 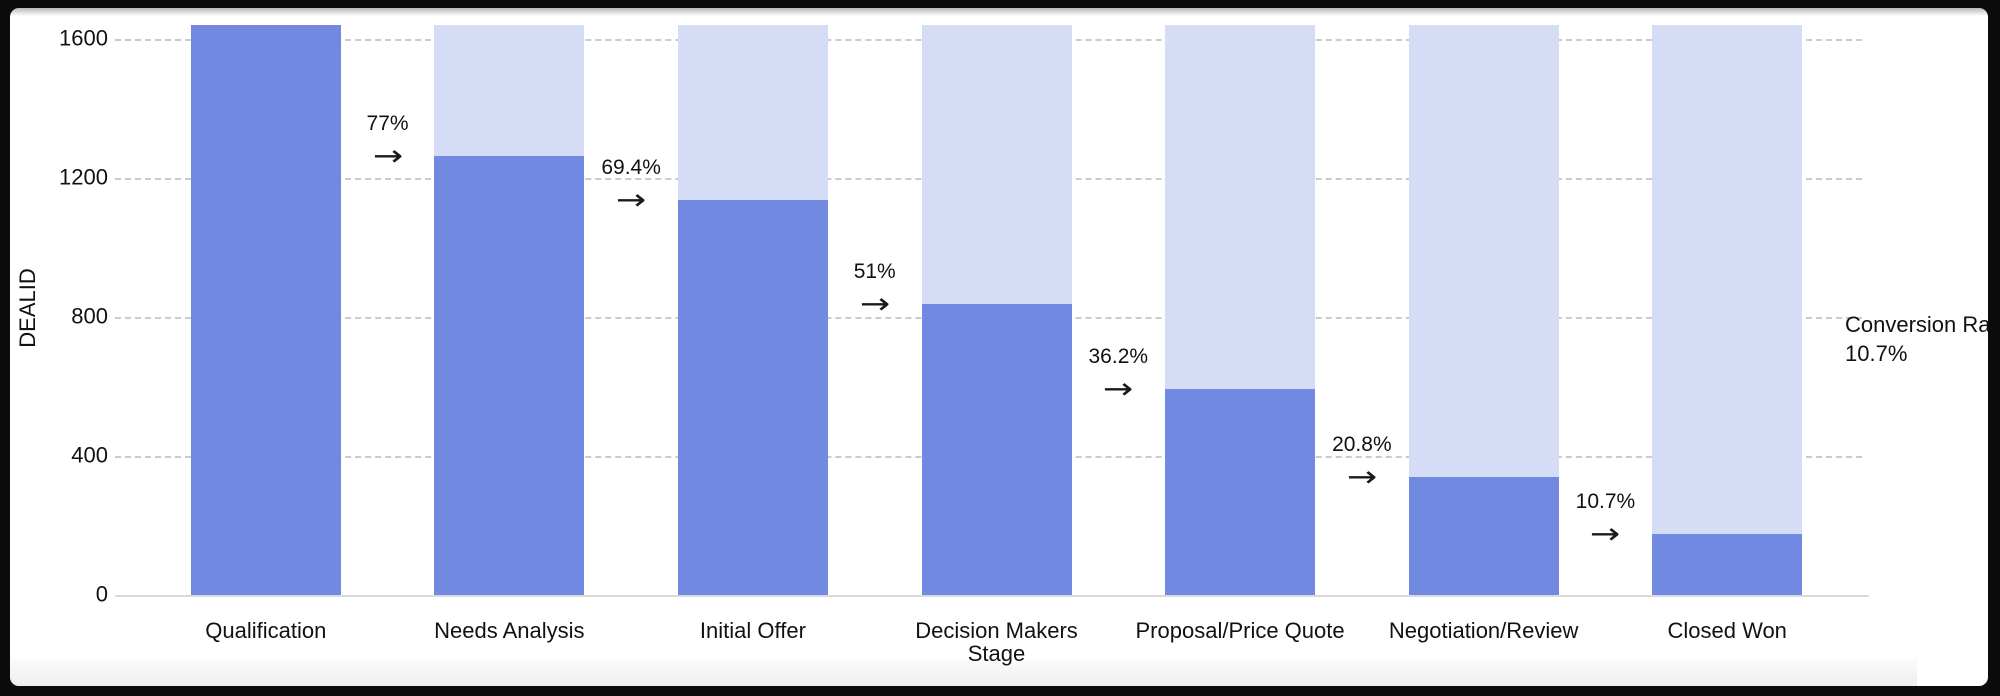 What do you see at coordinates (89, 316) in the screenshot?
I see `y-tick-label-800: 800` at bounding box center [89, 316].